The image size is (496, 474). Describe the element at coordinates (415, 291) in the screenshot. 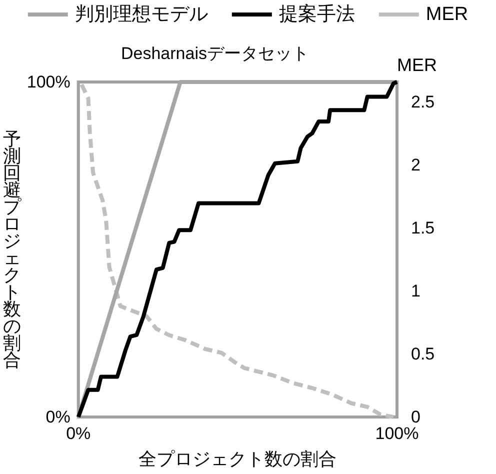

I see `y2-tick-label: 1` at that location.